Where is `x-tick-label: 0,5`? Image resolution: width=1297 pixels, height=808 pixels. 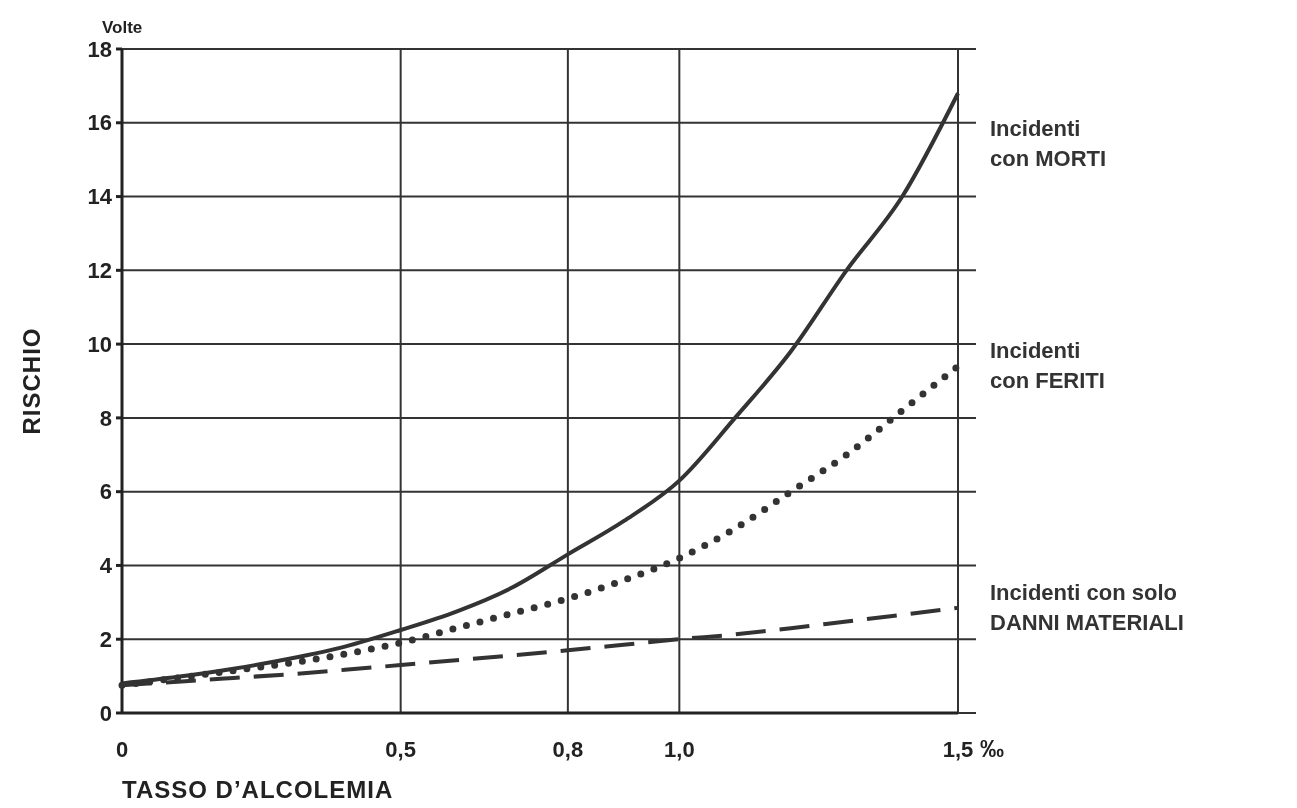
x-tick-label: 0,5 is located at coordinates (400, 749).